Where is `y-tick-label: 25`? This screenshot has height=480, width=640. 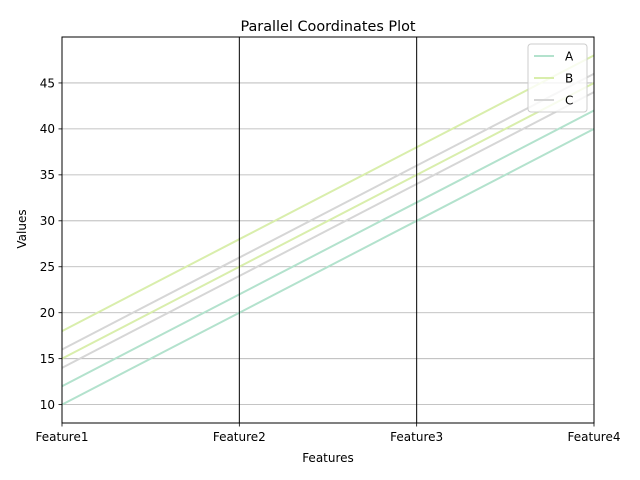 y-tick-label: 25 is located at coordinates (47, 267).